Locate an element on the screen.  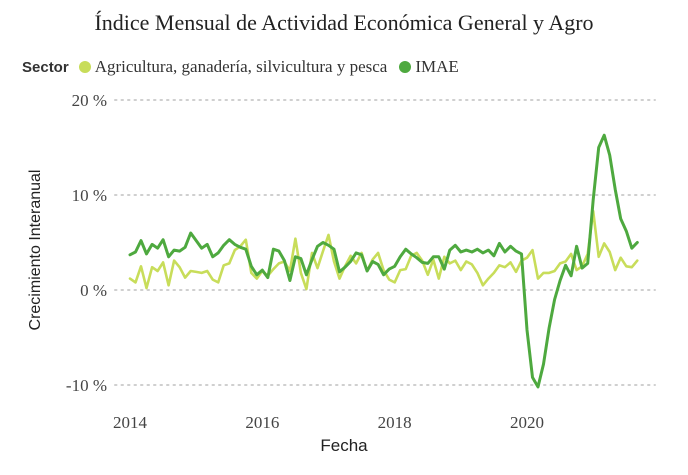
legend-item-imae: IMAE is located at coordinates (429, 67).